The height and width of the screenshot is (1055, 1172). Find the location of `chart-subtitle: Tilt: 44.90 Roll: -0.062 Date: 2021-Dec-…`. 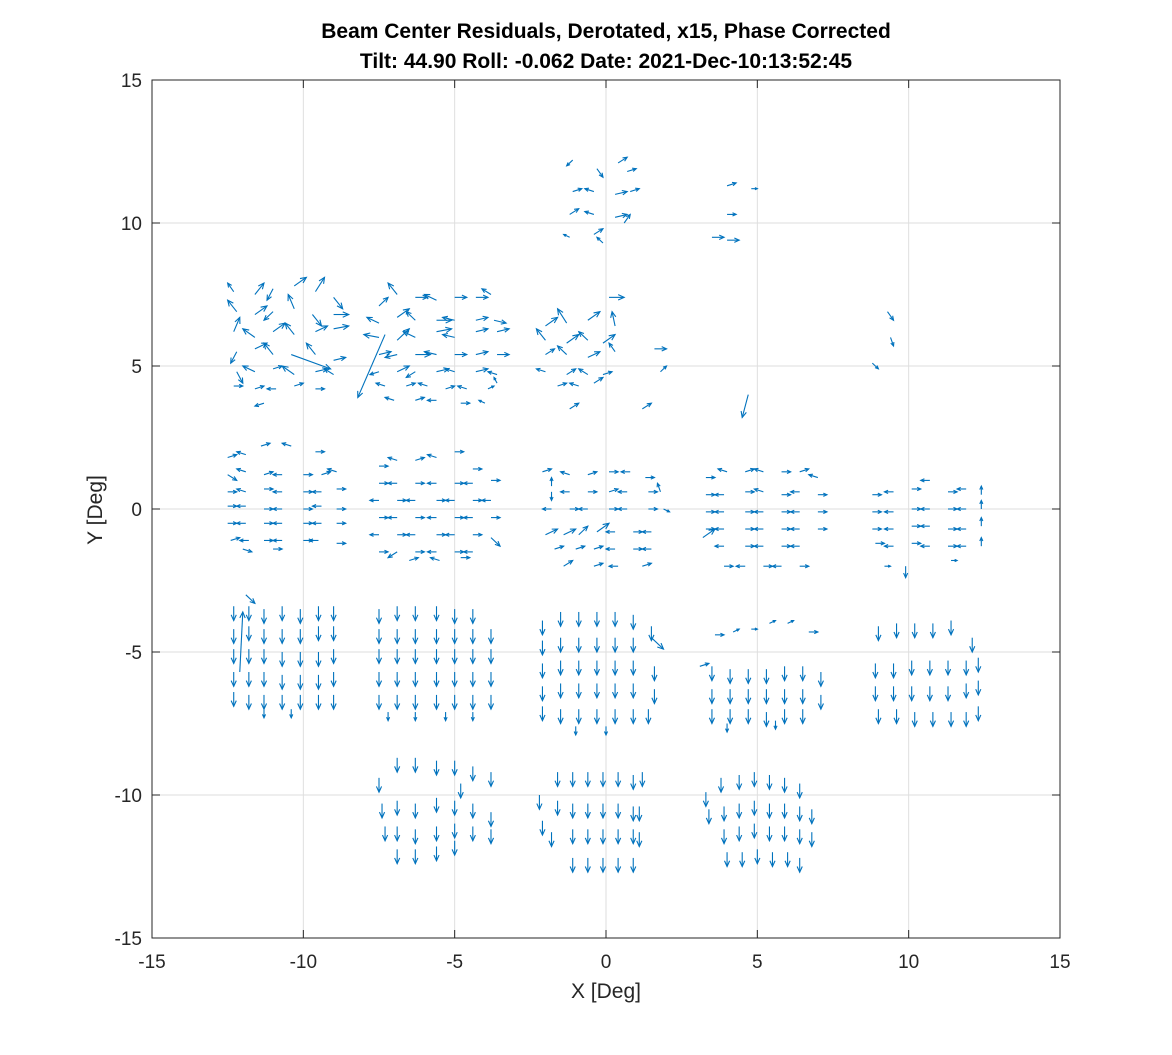

chart-subtitle: Tilt: 44.90 Roll: -0.062 Date: 2021-Dec-… is located at coordinates (606, 61).